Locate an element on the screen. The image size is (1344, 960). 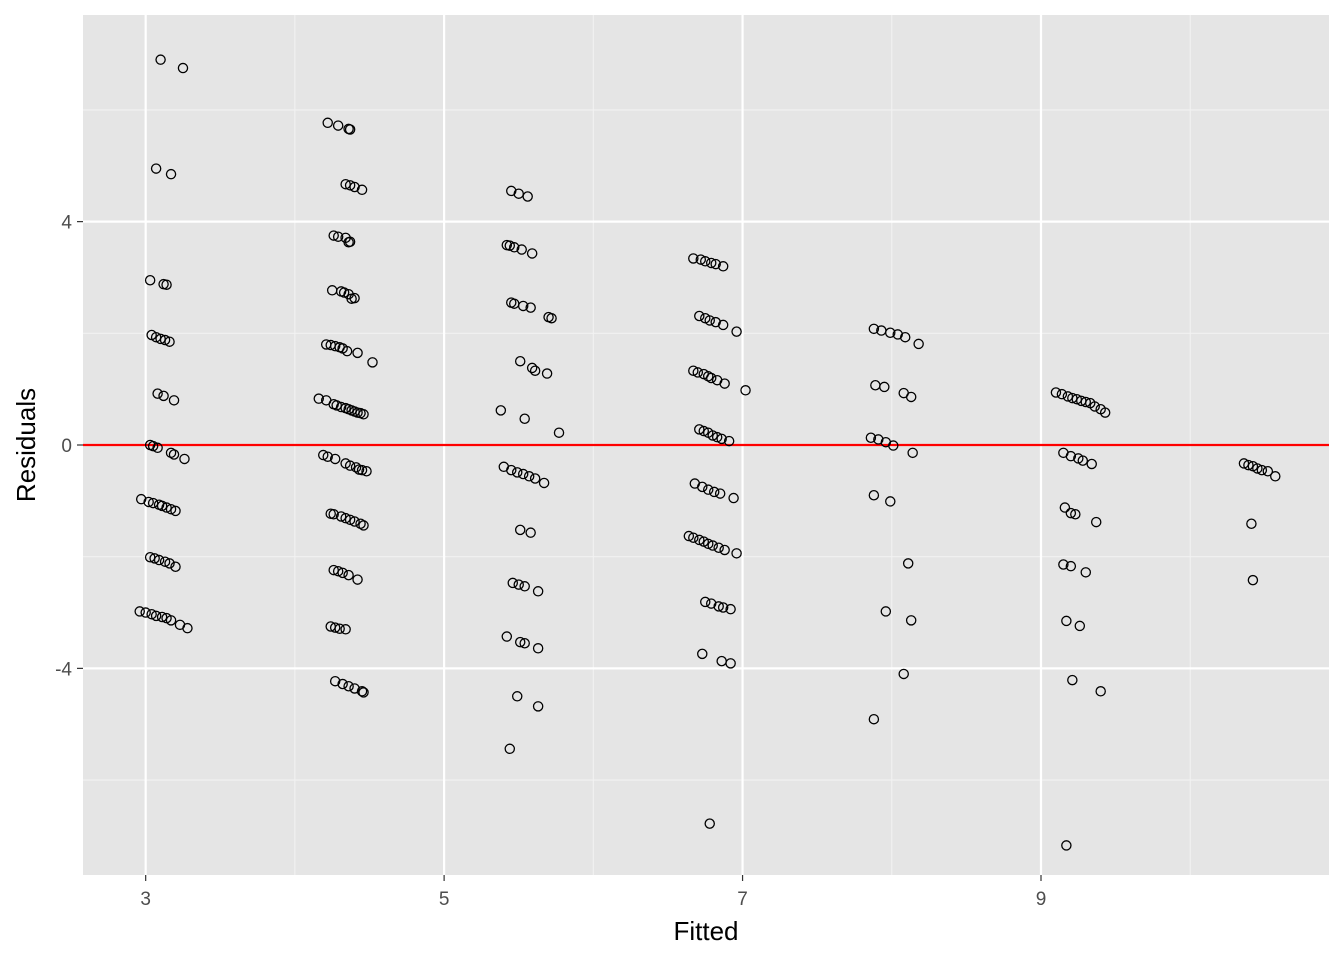
x-tick-label: 3 is located at coordinates (145, 899).